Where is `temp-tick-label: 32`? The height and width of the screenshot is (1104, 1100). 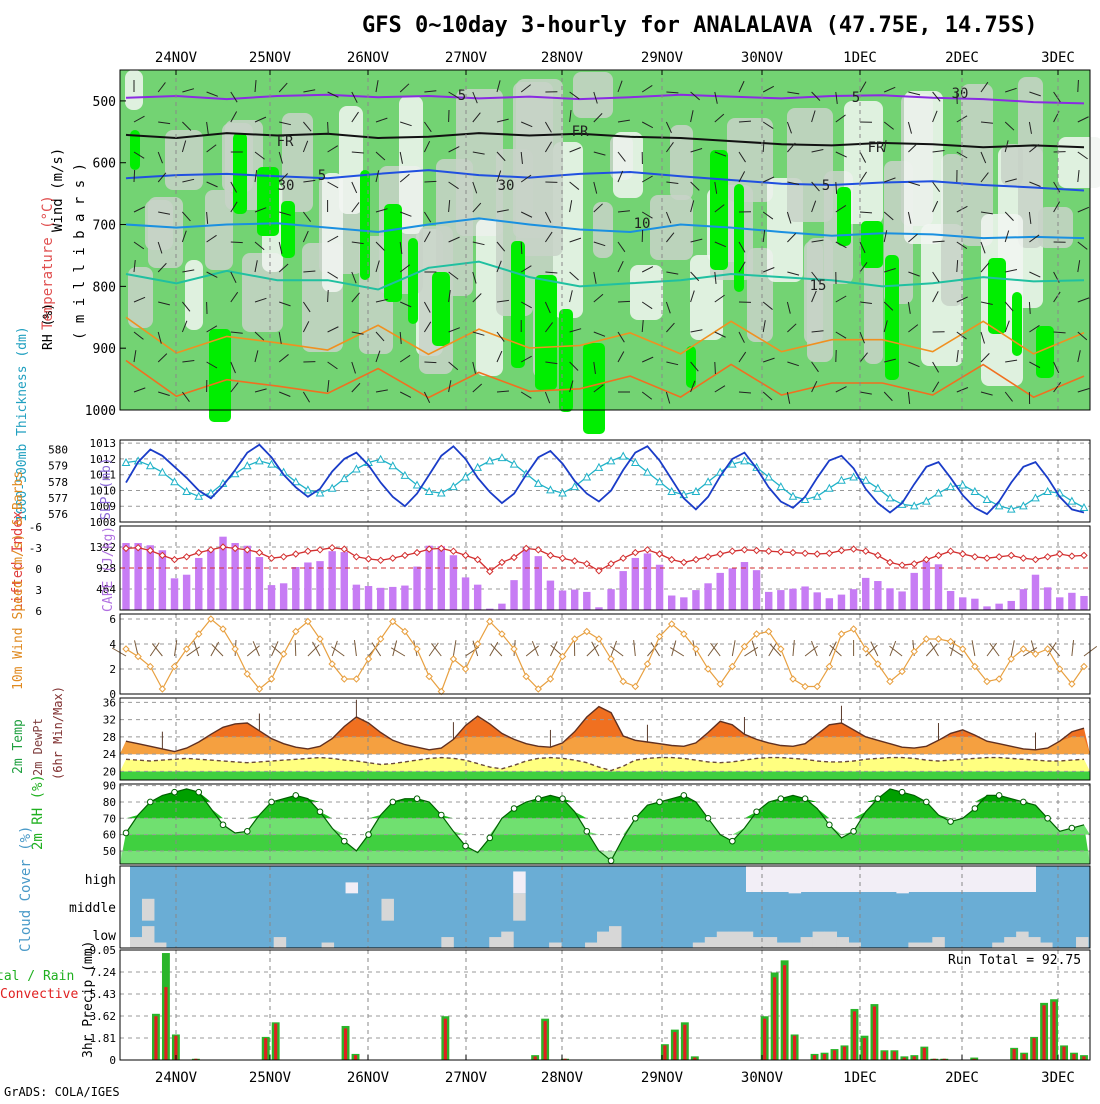
temp-tick-label: 32 is located at coordinates (109, 720).